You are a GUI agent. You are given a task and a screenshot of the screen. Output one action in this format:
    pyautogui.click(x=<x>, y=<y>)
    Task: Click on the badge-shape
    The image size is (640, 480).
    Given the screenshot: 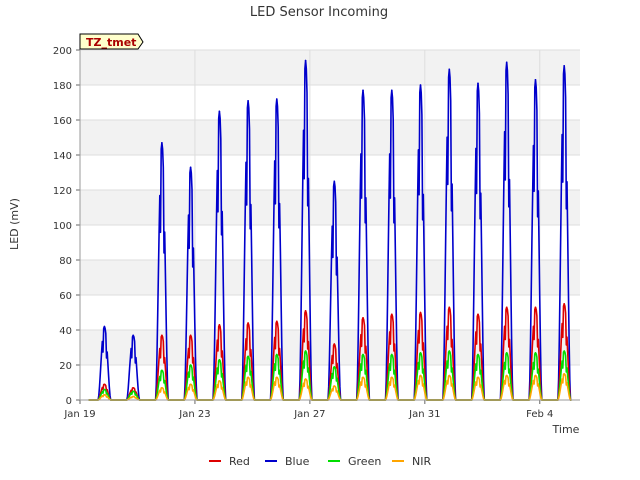 What is the action you would take?
    pyautogui.click(x=111, y=41)
    